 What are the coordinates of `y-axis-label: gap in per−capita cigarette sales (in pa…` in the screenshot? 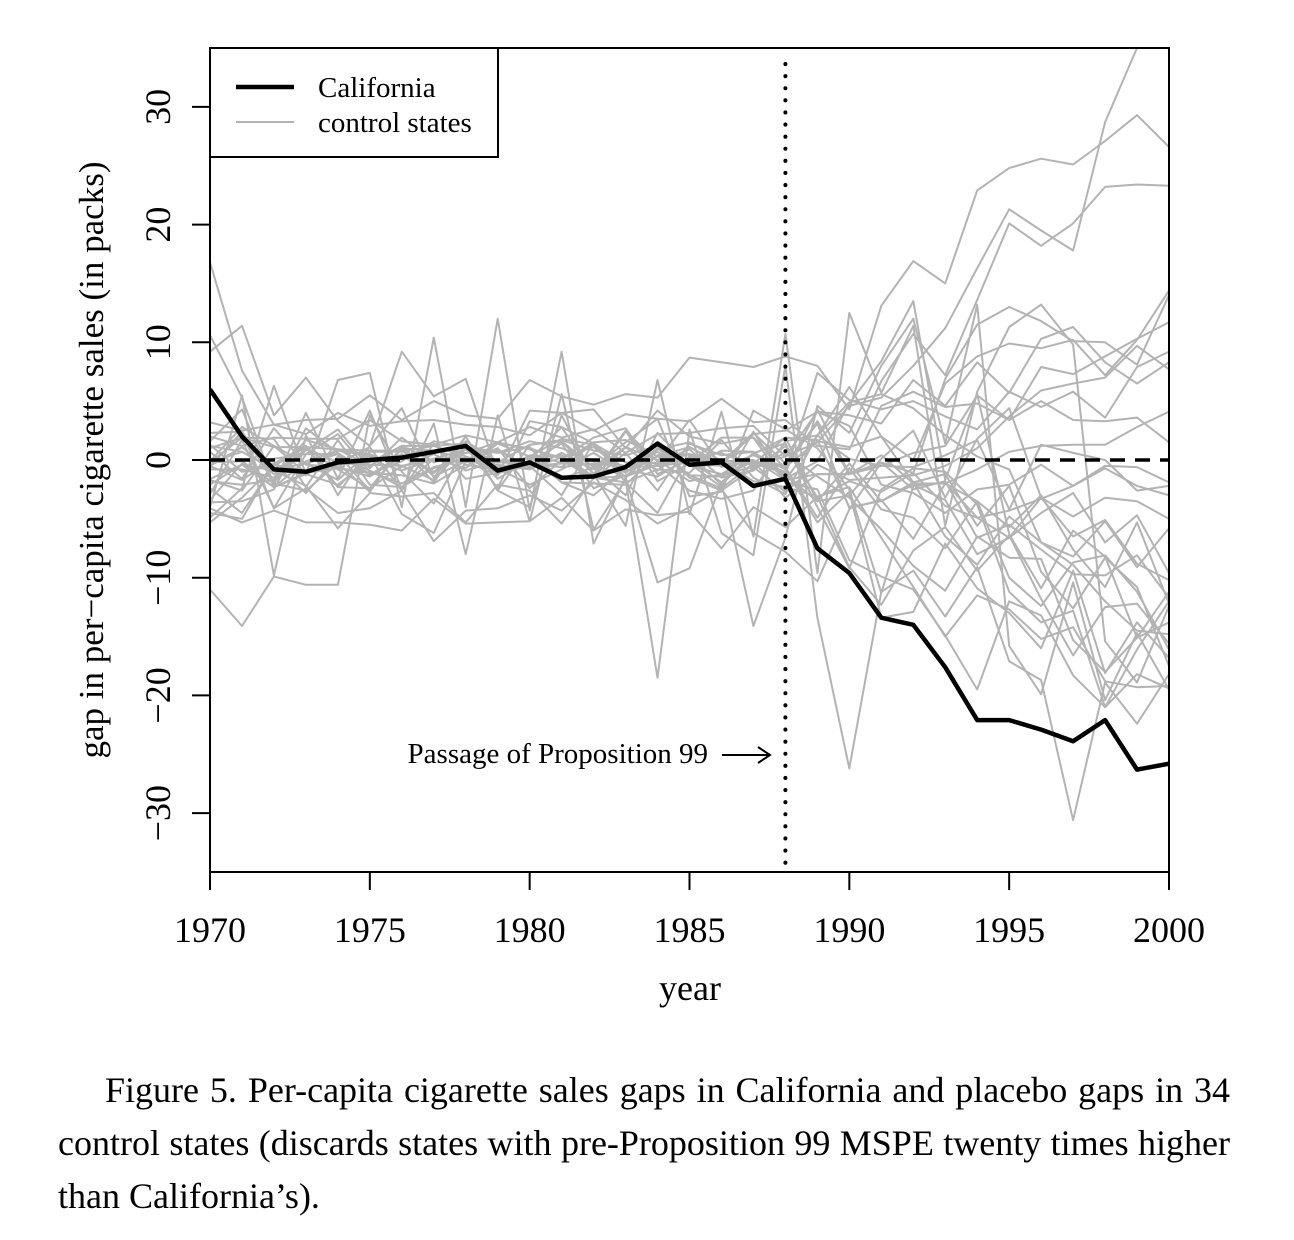 It's located at (91, 460).